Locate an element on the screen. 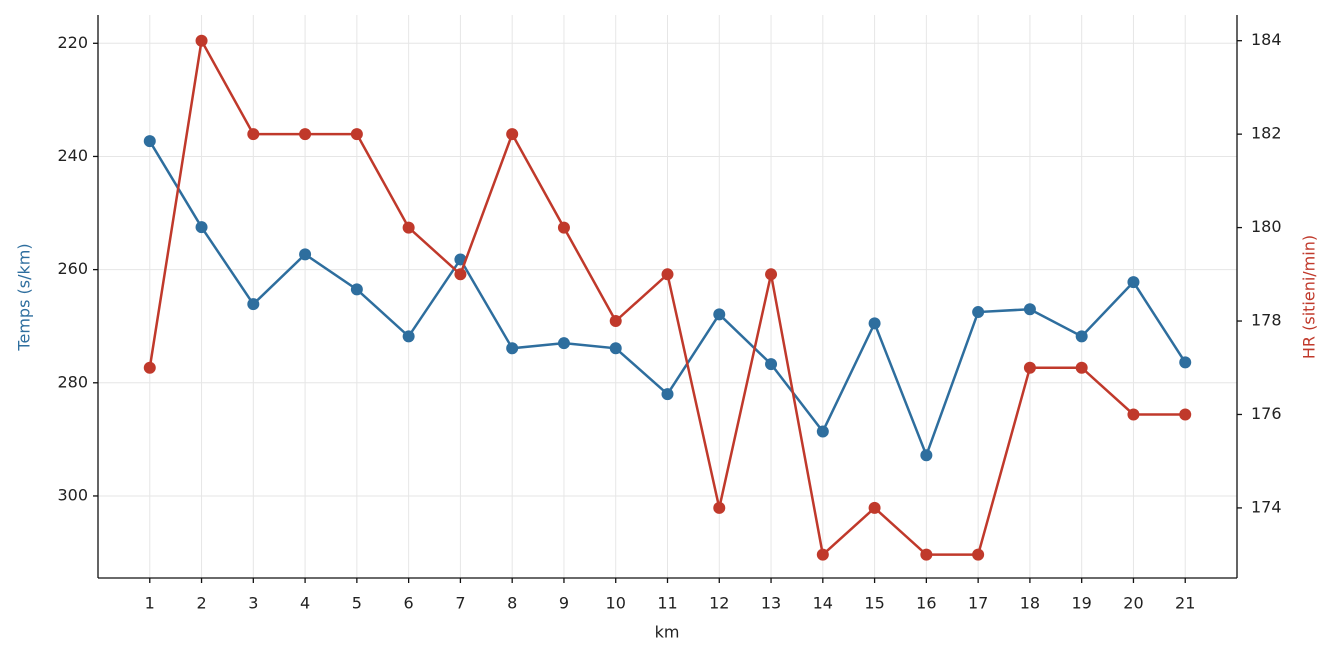  y2-axis-label: HR (sitieni/min) is located at coordinates (1309, 297).